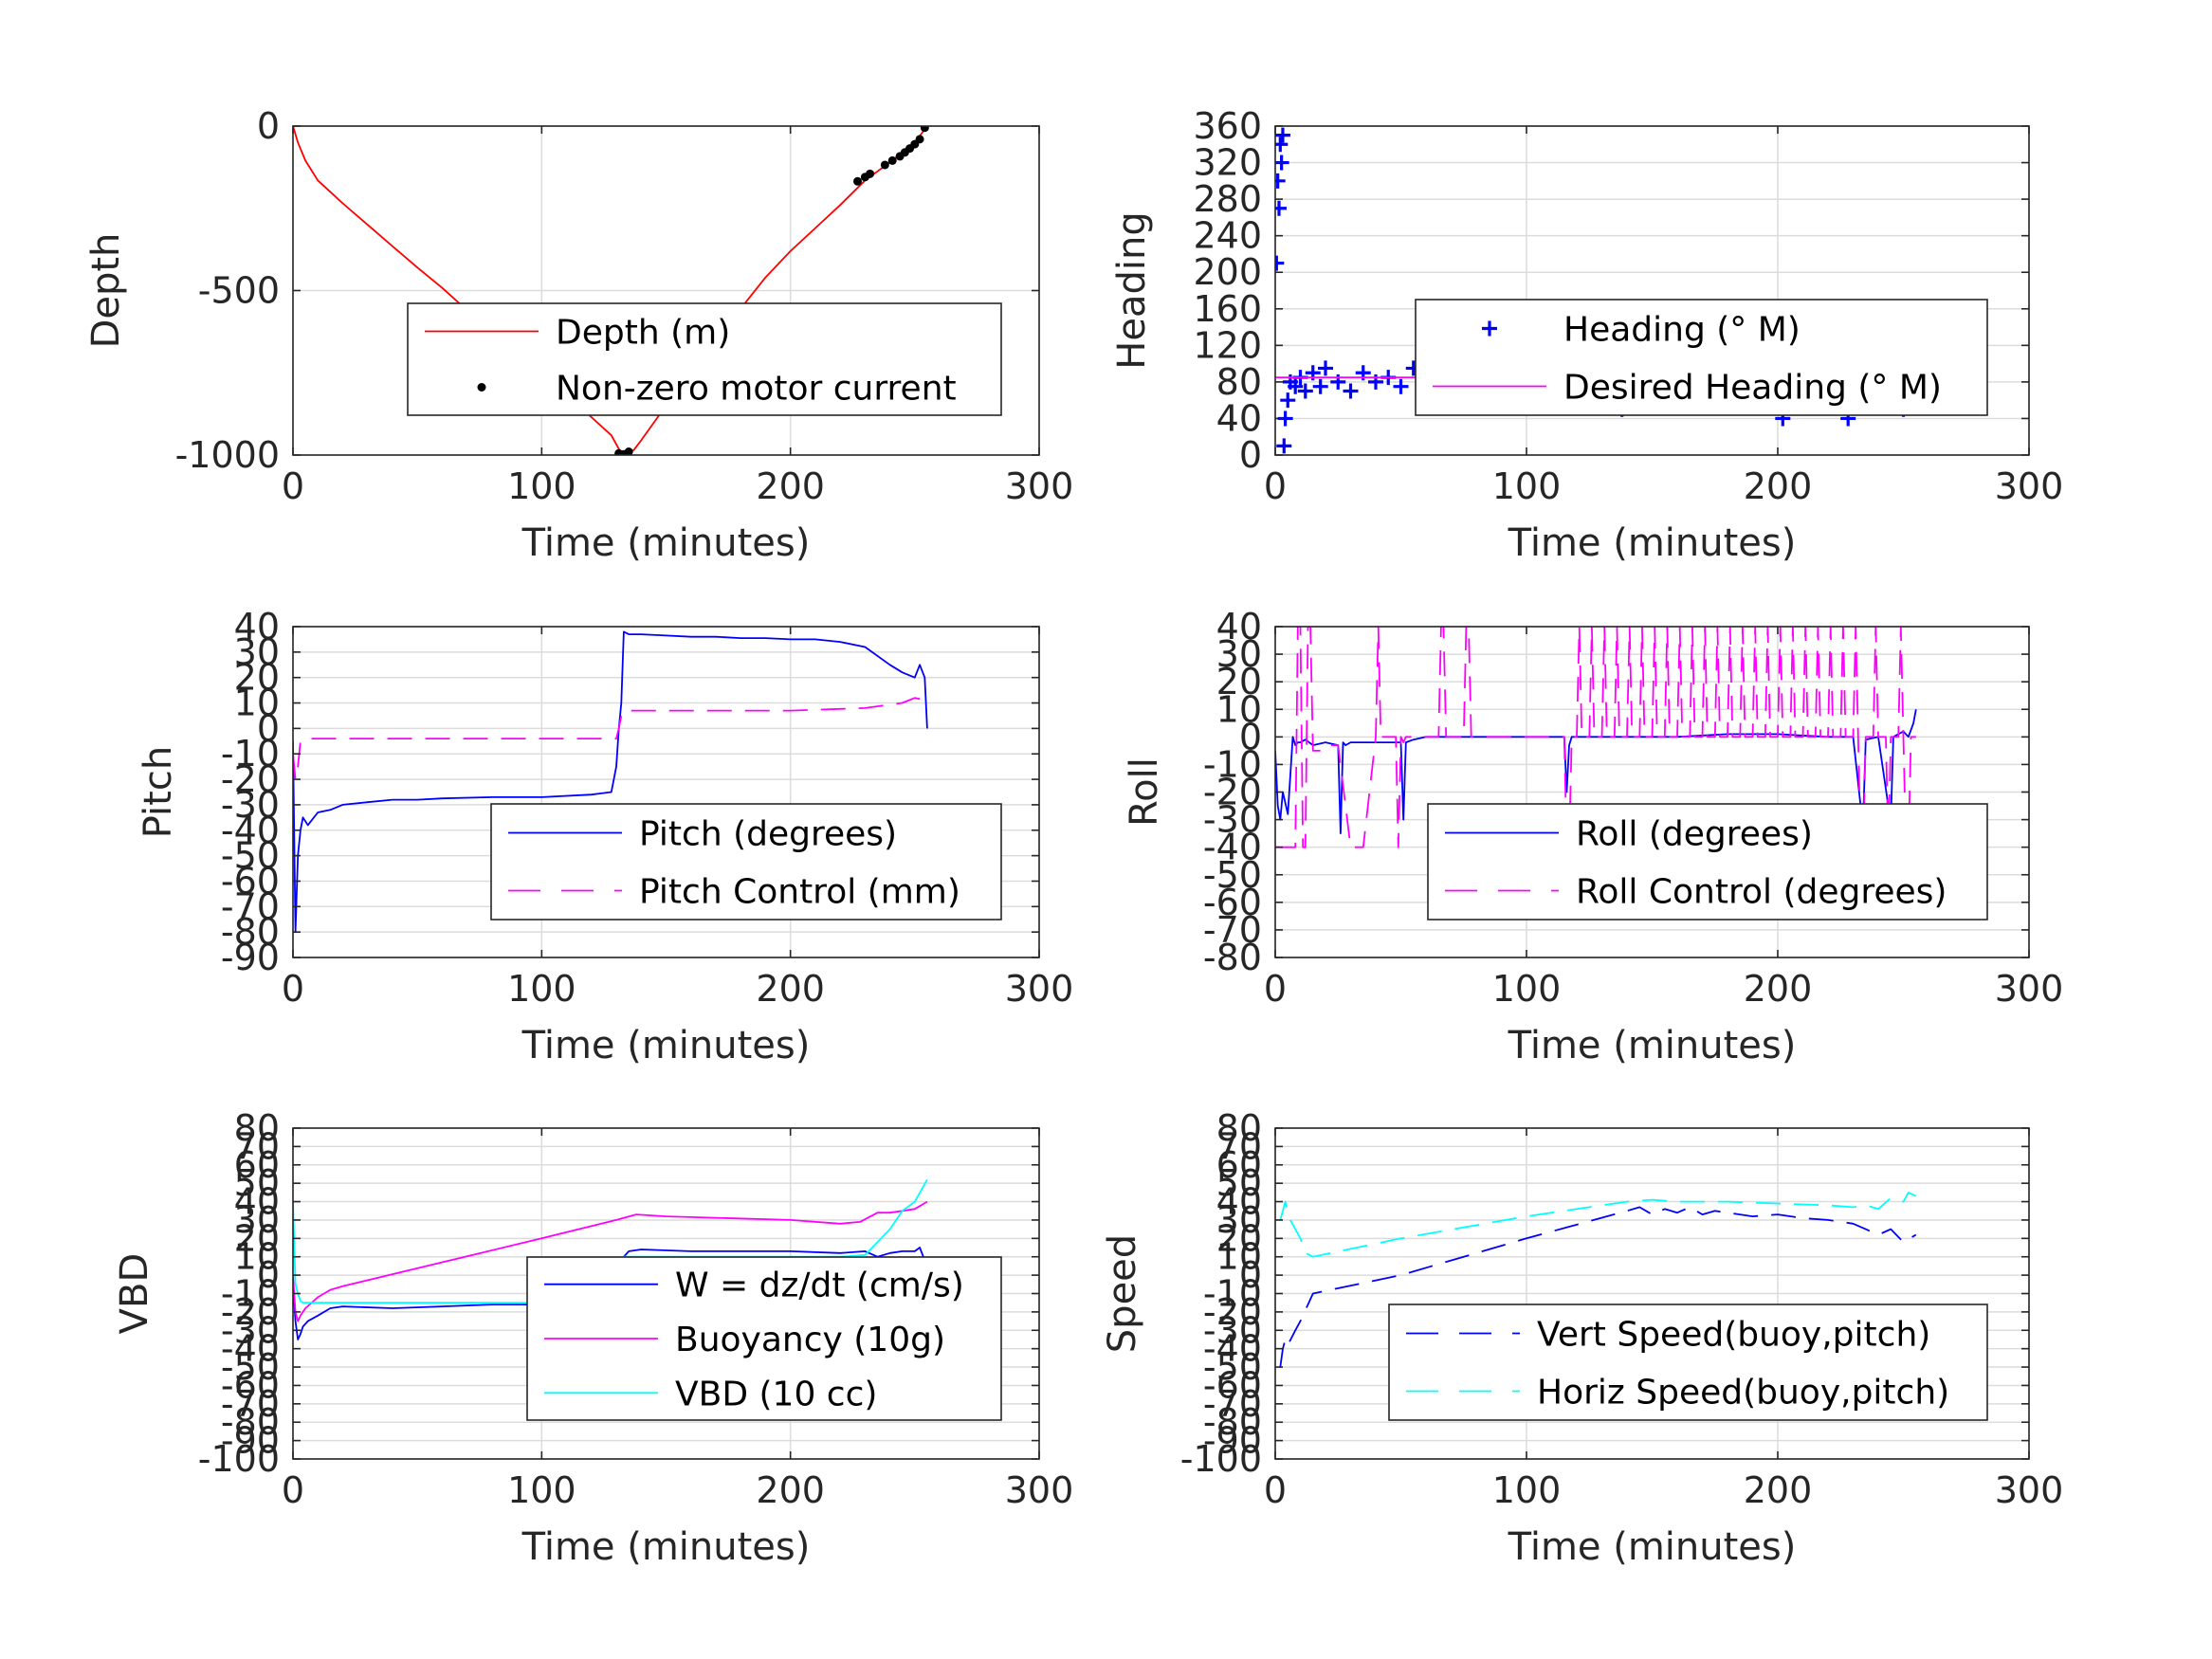 This screenshot has height=1659, width=2212. I want to click on roll-ytick-label: -40, so click(1232, 847).